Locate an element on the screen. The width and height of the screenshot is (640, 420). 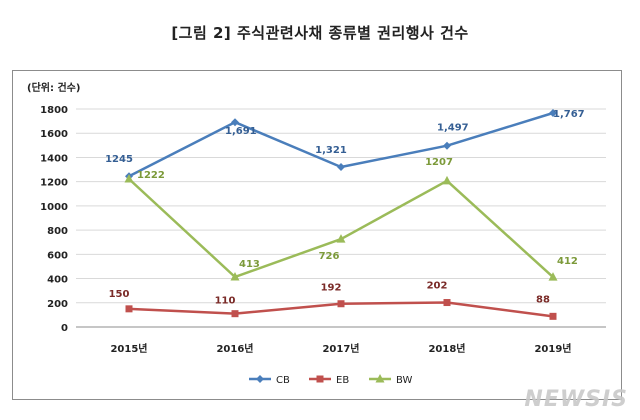
x-tick-label: 2015년 is located at coordinates (128, 348).